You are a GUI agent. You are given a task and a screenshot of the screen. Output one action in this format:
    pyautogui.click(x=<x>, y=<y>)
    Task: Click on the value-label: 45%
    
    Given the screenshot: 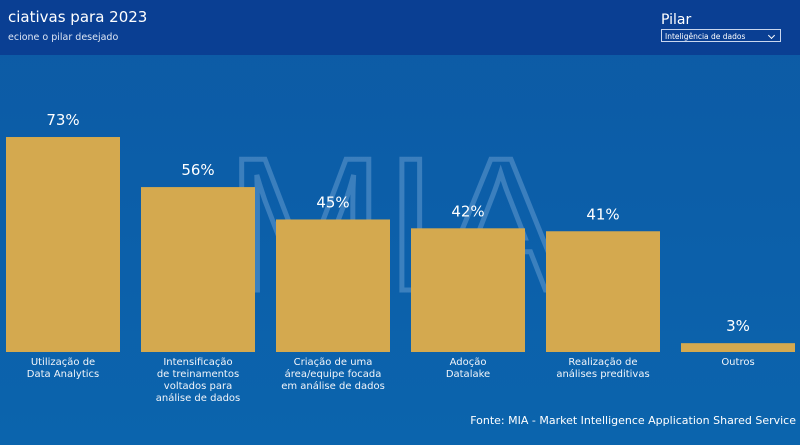 What is the action you would take?
    pyautogui.click(x=332, y=202)
    